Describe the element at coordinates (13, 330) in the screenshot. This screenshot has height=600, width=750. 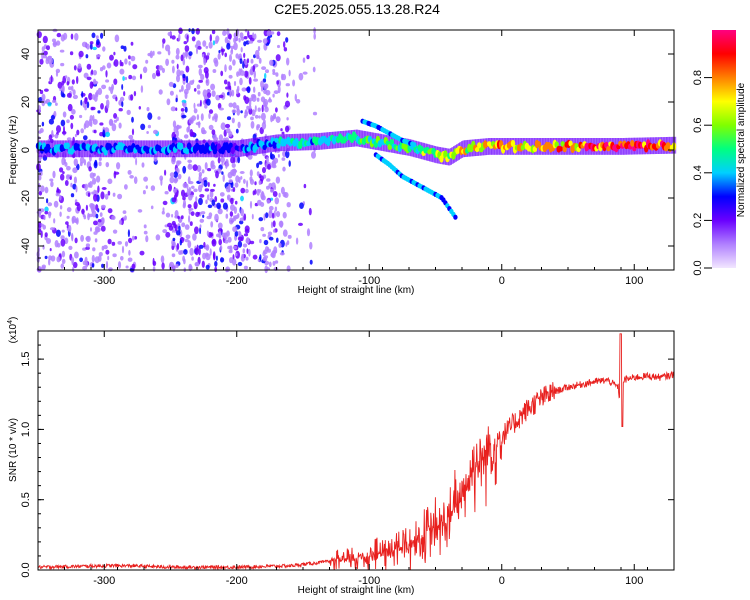
I see `snr-scale-label: (x104)` at that location.